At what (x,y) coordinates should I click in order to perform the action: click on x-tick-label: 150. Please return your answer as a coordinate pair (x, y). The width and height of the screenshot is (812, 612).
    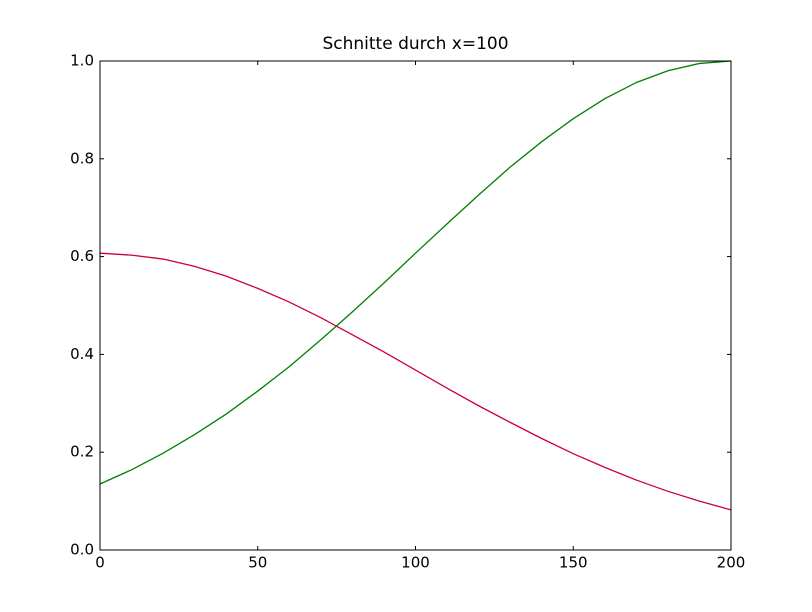
    Looking at the image, I should click on (573, 563).